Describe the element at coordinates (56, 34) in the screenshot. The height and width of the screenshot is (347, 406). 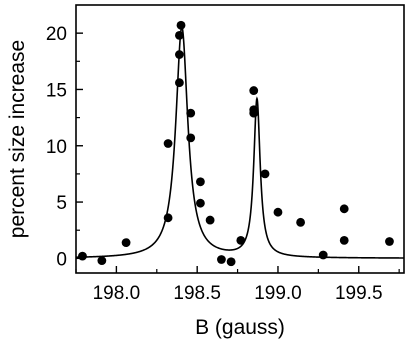
I see `y-tick-label: 20` at that location.